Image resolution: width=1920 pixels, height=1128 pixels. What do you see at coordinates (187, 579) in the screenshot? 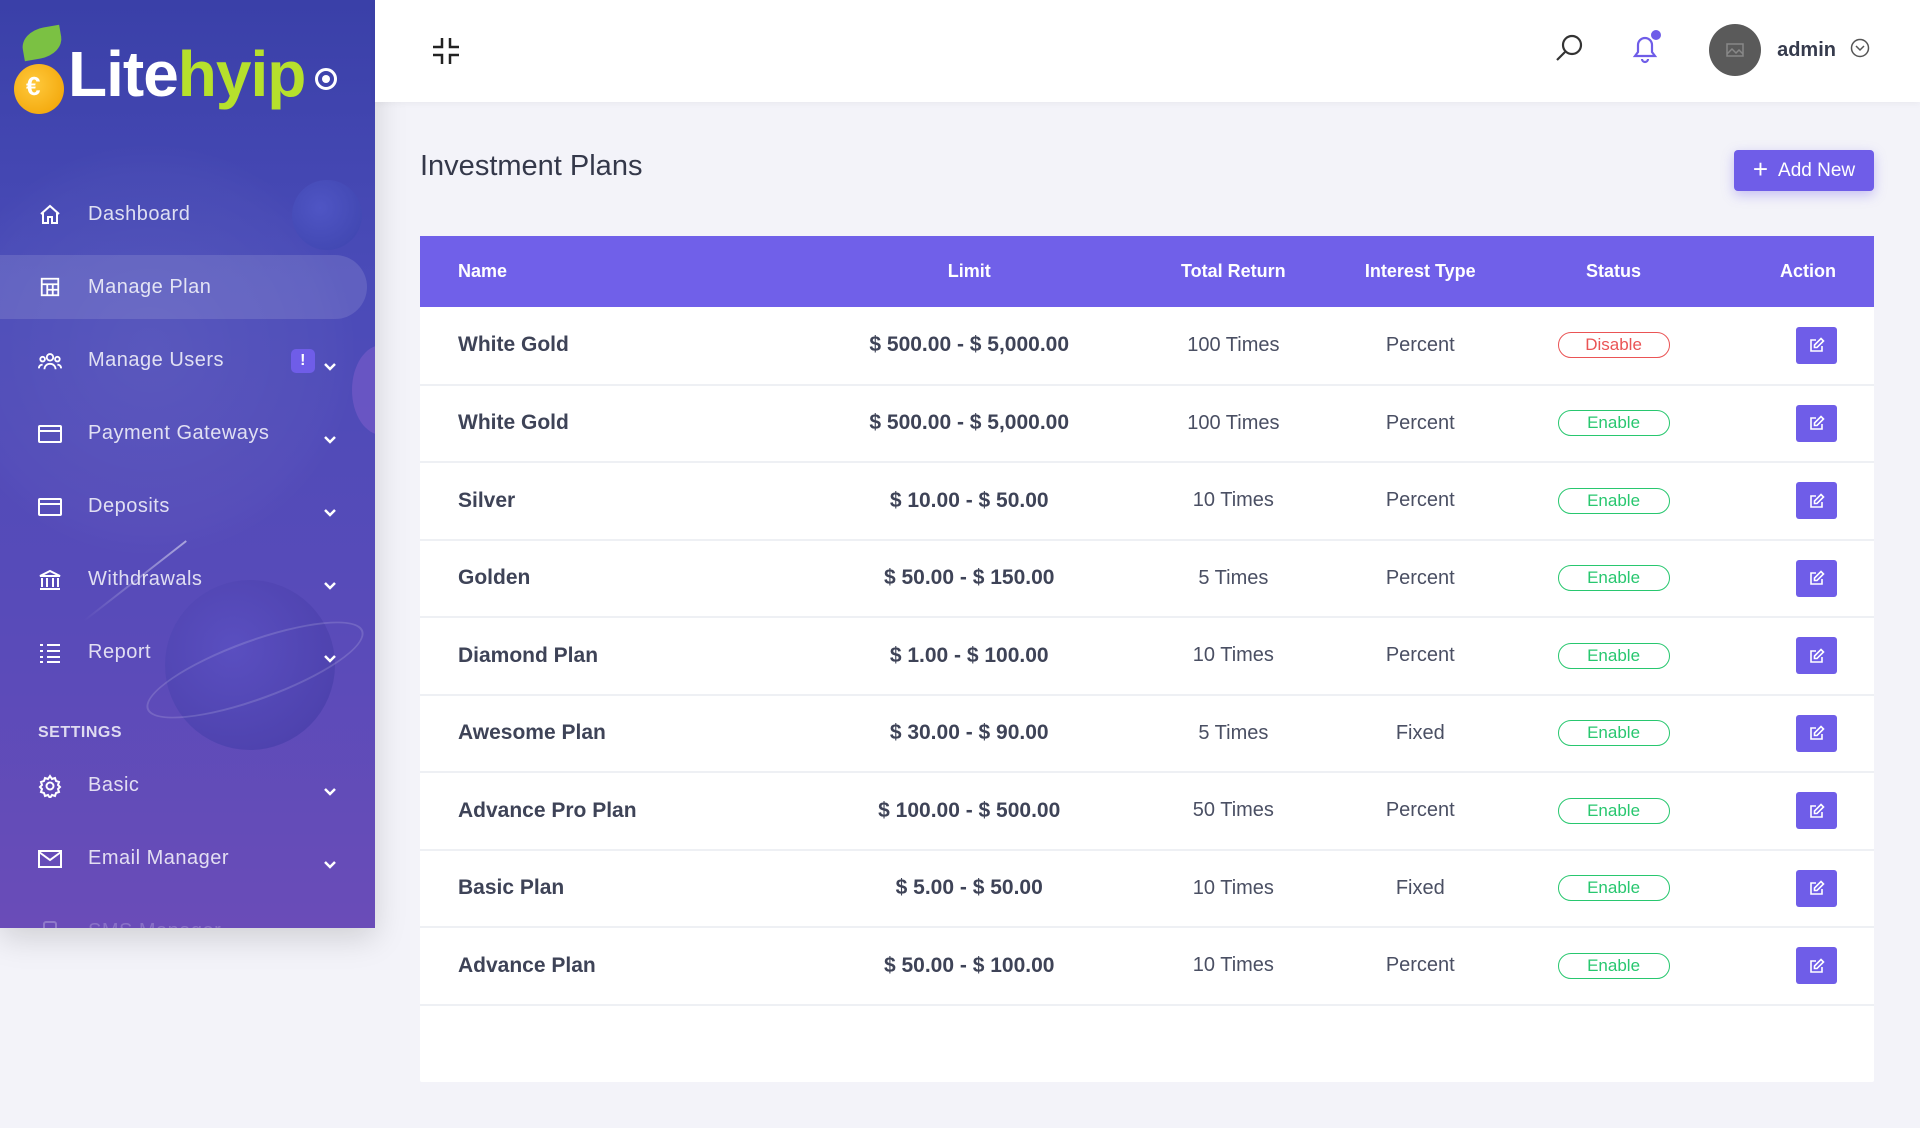
I see `sidebar-item-withdrawals: Withdrawals` at bounding box center [187, 579].